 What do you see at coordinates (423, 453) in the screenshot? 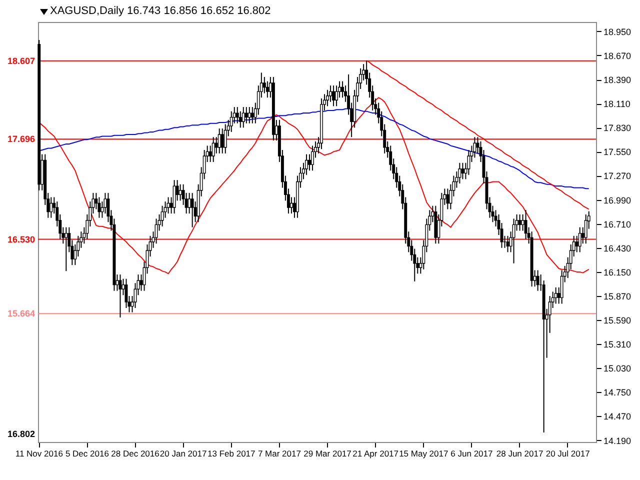
I see `x-tick-label: 15 May 2017` at bounding box center [423, 453].